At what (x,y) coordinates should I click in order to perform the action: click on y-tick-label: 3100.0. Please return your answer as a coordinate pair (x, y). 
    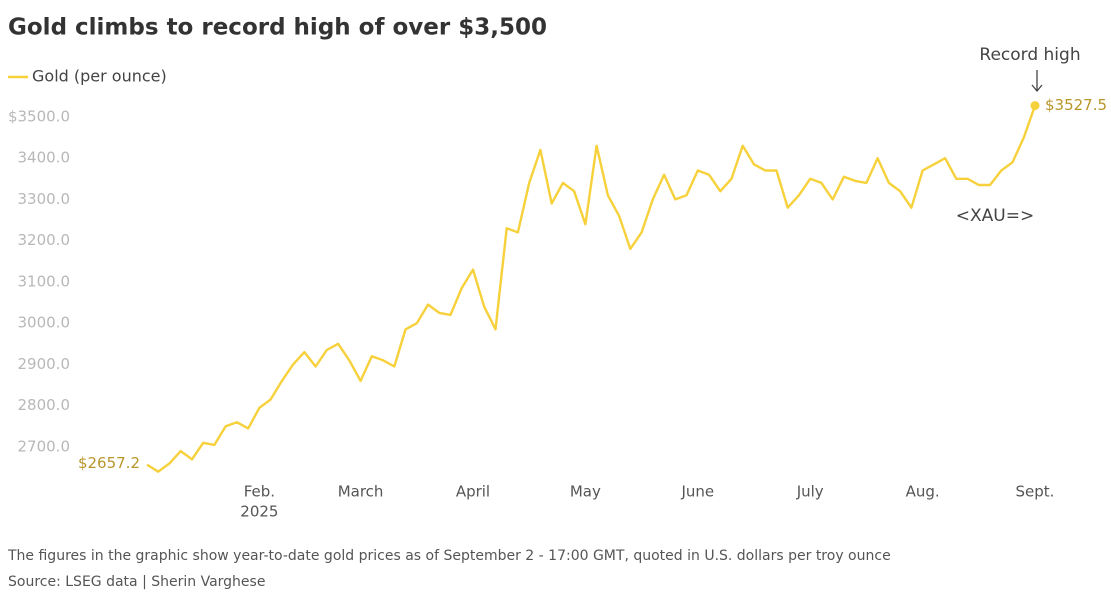
    Looking at the image, I should click on (44, 281).